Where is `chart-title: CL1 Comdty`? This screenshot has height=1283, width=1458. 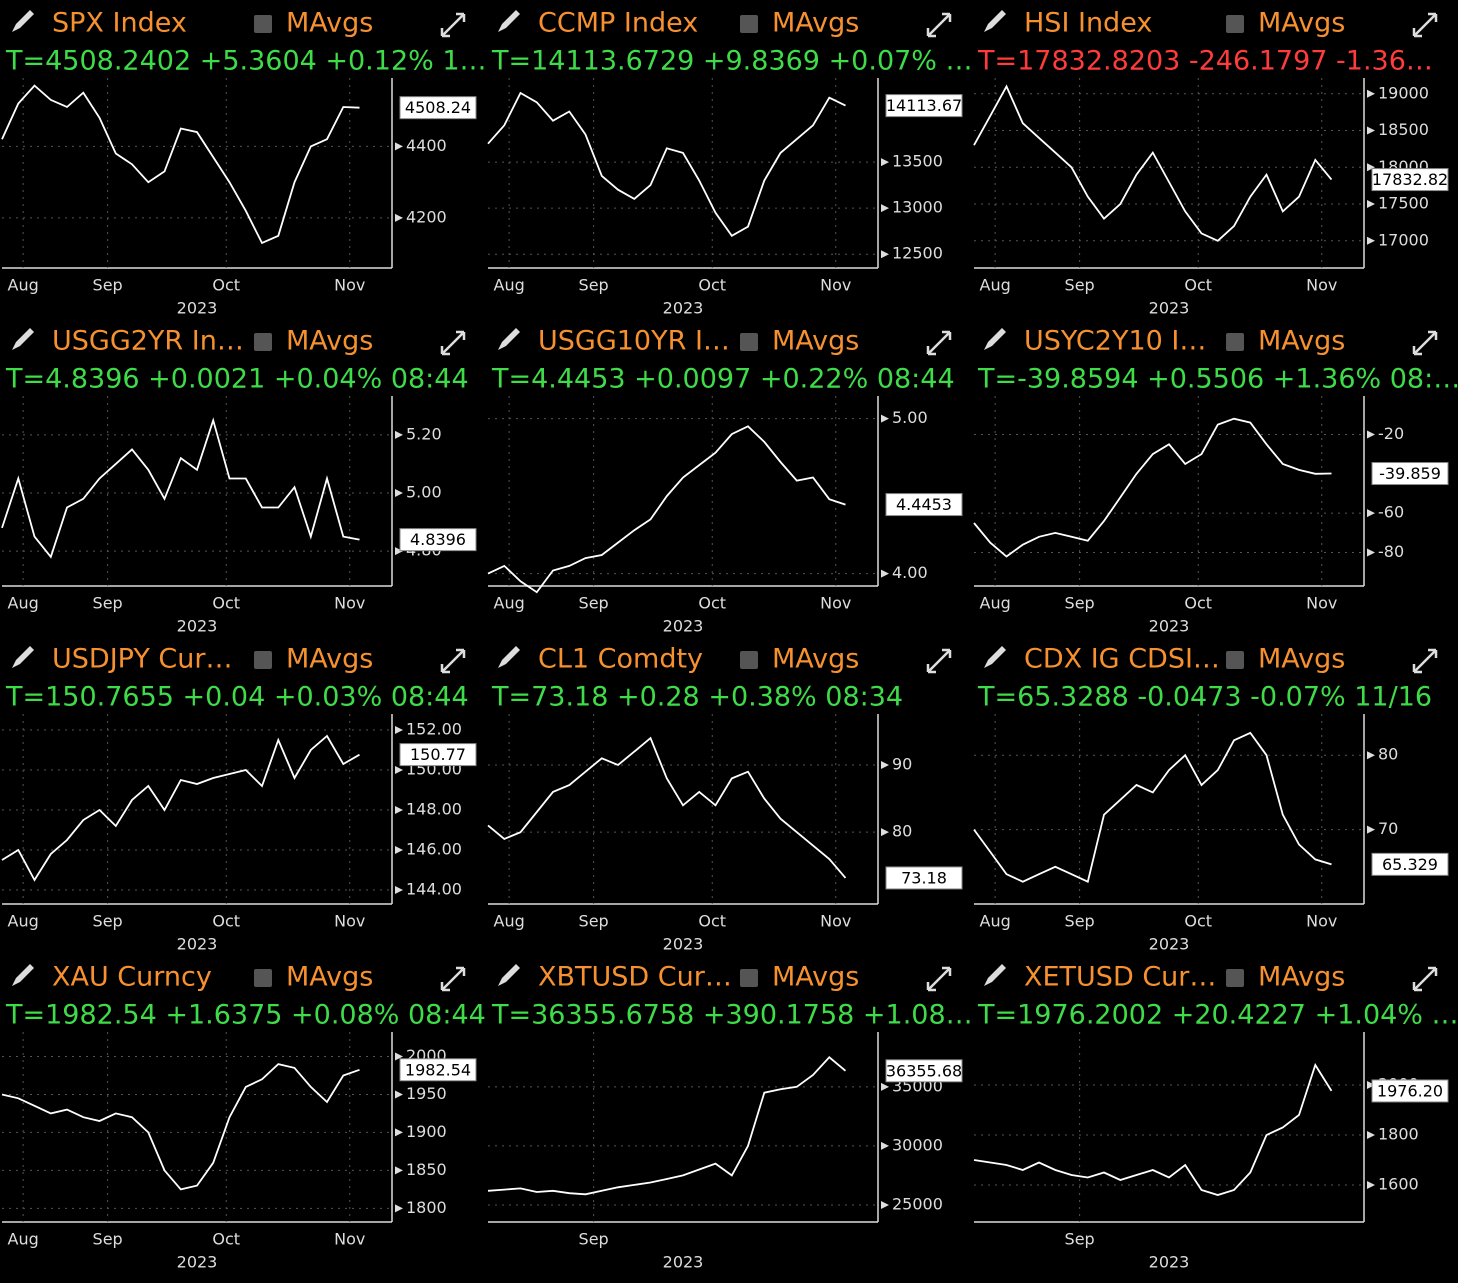 chart-title: CL1 Comdty is located at coordinates (620, 659).